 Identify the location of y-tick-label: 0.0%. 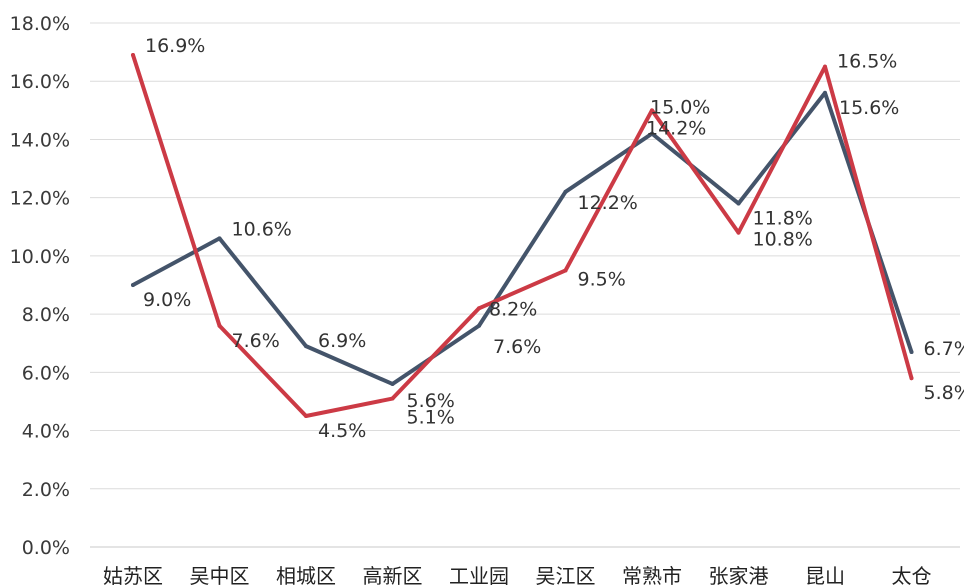
(46, 548).